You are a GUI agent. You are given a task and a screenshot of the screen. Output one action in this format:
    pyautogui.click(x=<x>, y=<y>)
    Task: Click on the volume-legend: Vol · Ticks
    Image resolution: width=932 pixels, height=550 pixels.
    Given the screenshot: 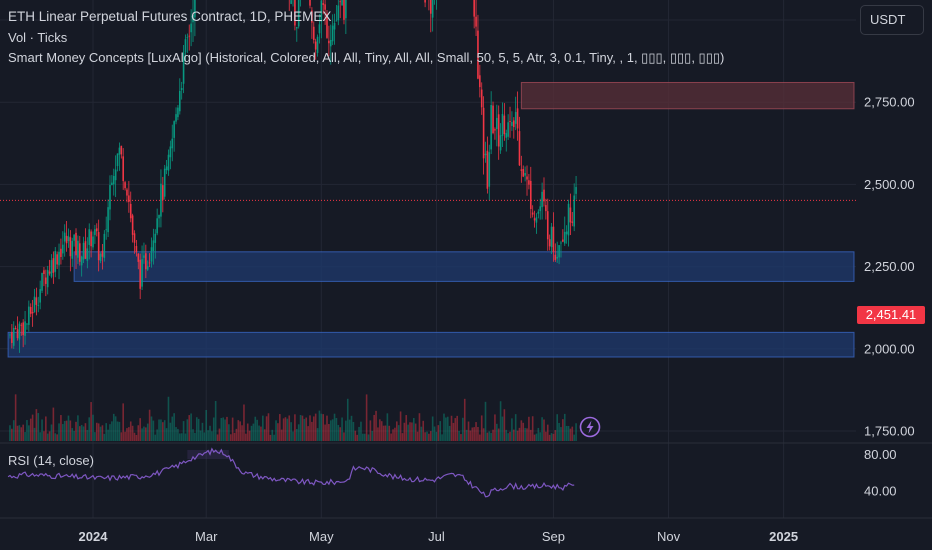 What is the action you would take?
    pyautogui.click(x=38, y=37)
    